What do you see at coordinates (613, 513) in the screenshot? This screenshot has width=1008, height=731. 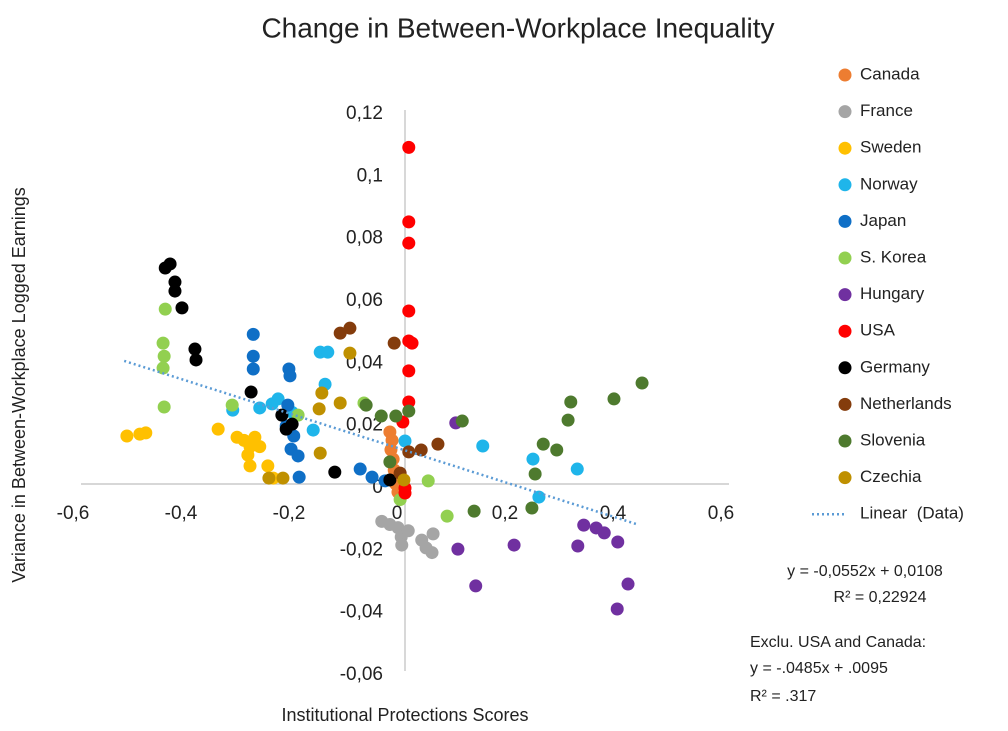 I see `x-tick-label: 0,4` at bounding box center [613, 513].